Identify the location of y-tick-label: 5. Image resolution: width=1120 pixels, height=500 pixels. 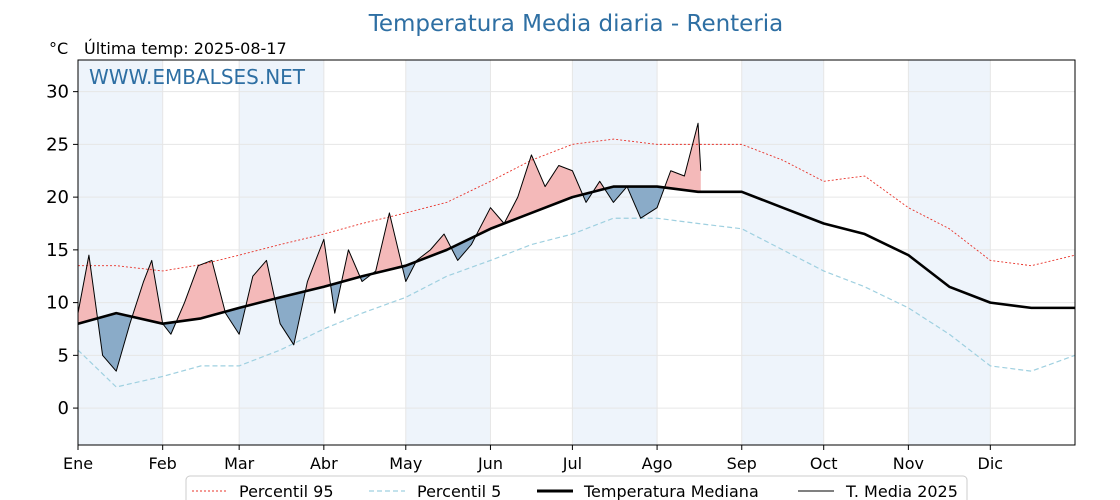
(63, 355).